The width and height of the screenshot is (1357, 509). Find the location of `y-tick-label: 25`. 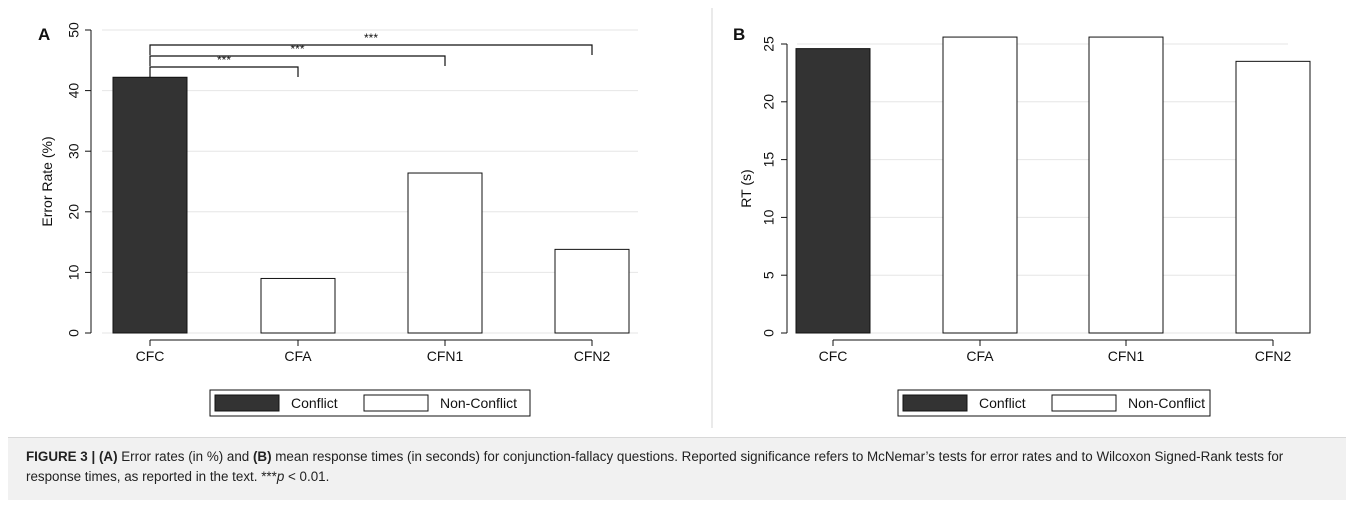

y-tick-label: 25 is located at coordinates (769, 44).